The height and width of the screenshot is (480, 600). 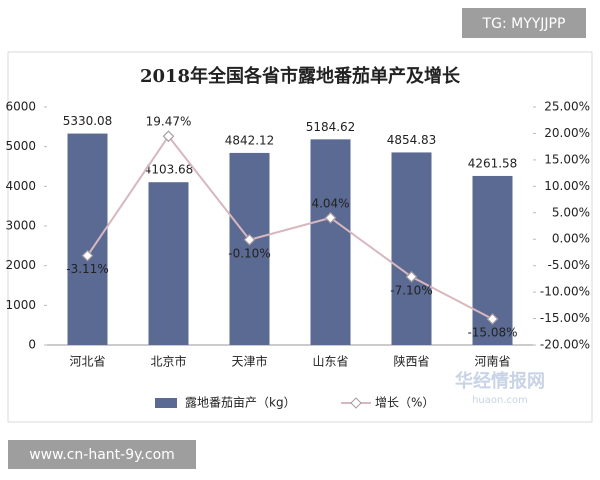 What do you see at coordinates (88, 121) in the screenshot?
I see `bar-label: 5330.08` at bounding box center [88, 121].